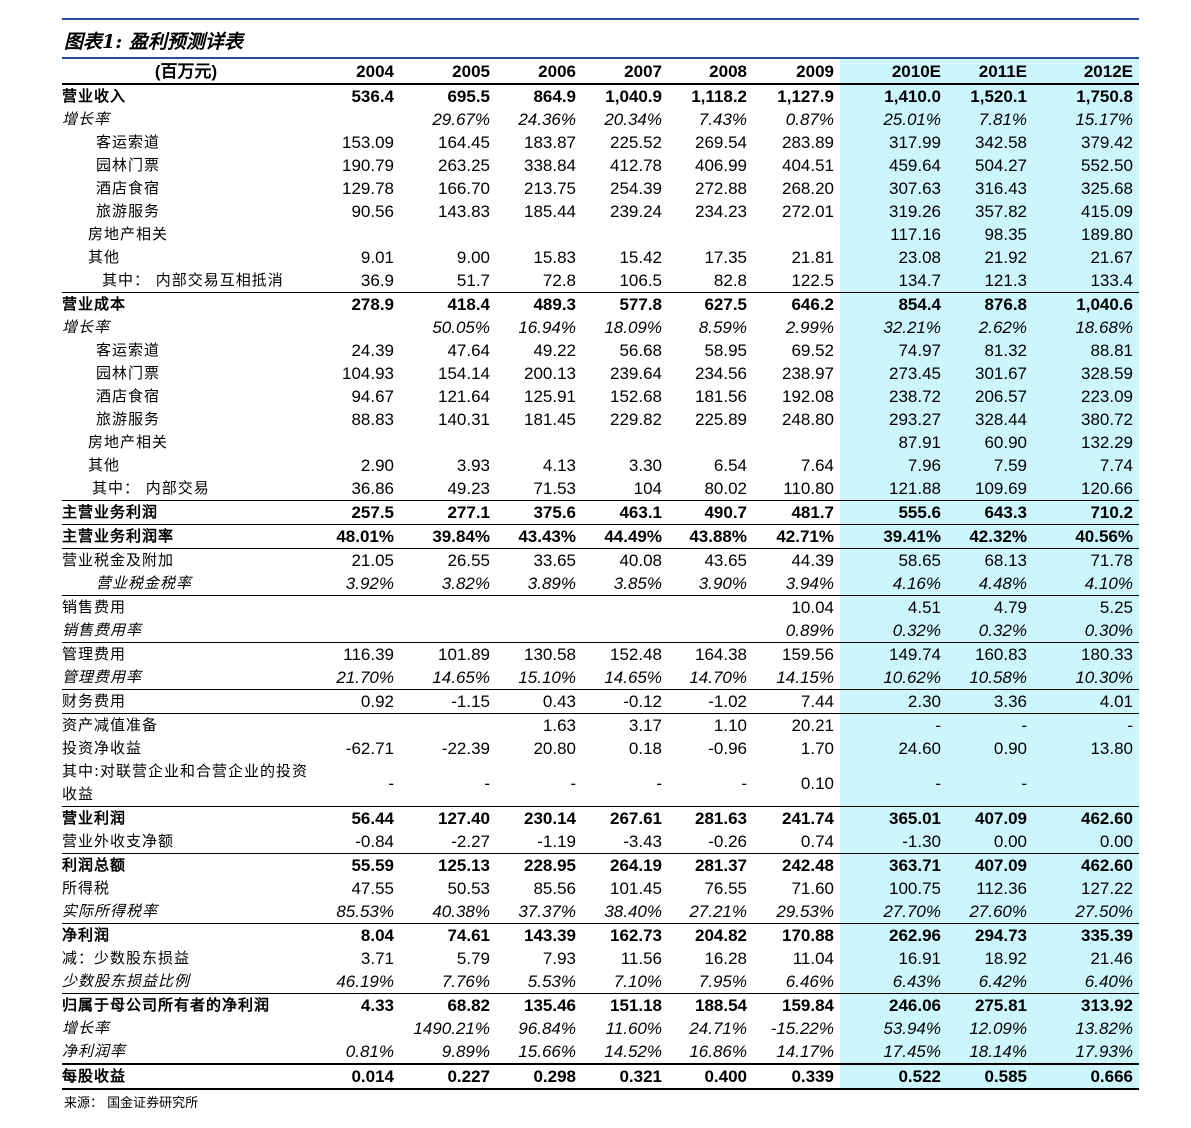 This screenshot has height=1128, width=1191. What do you see at coordinates (893, 142) in the screenshot?
I see `forecast-cell: 317.99` at bounding box center [893, 142].